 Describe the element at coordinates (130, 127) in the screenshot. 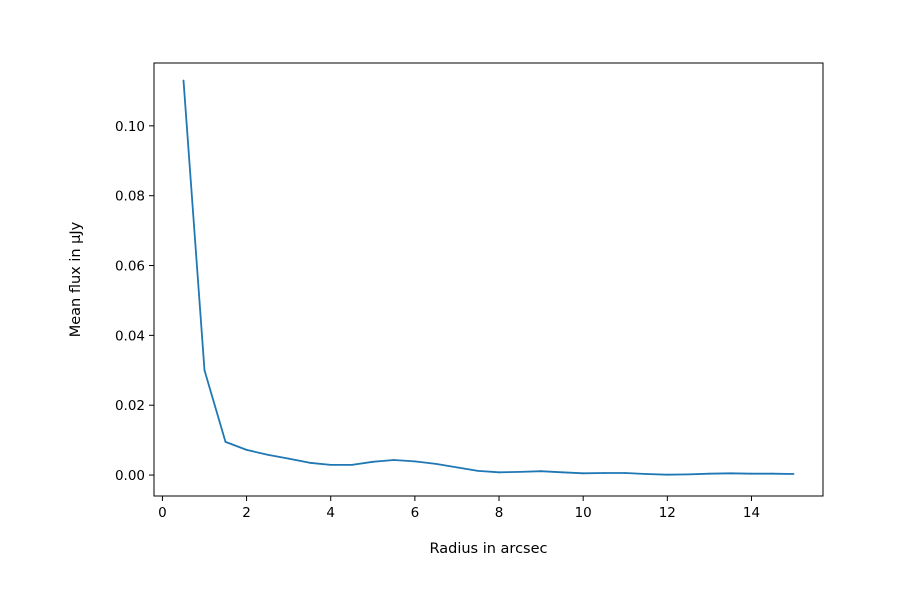

I see `y-tick-label: 0.10` at that location.